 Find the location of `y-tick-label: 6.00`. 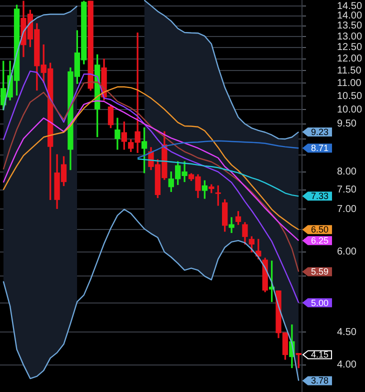

y-tick-label: 6.00 is located at coordinates (347, 252).